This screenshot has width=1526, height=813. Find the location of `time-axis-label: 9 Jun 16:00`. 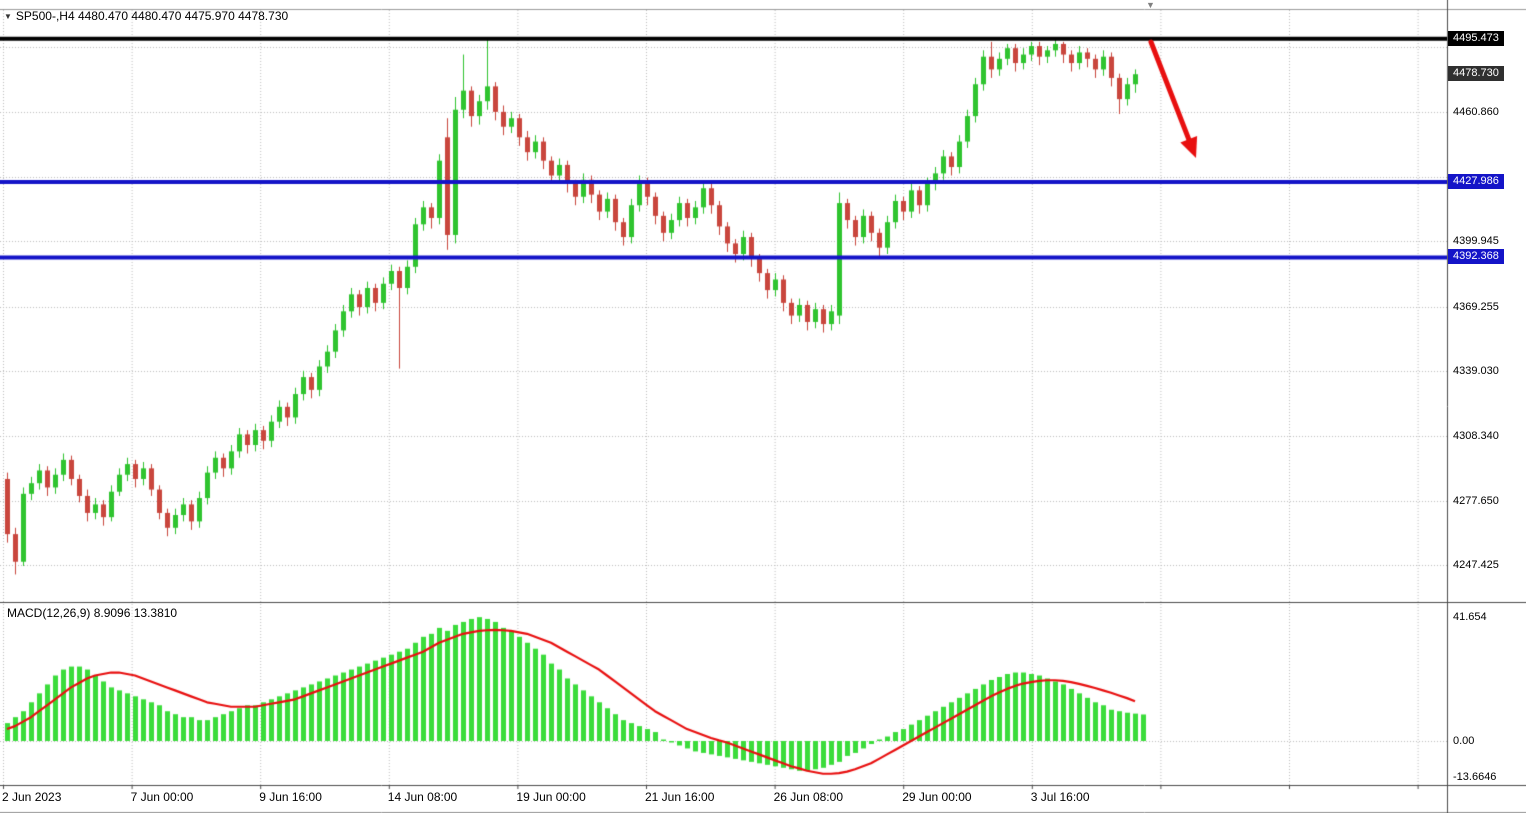

time-axis-label: 9 Jun 16:00 is located at coordinates (290, 797).